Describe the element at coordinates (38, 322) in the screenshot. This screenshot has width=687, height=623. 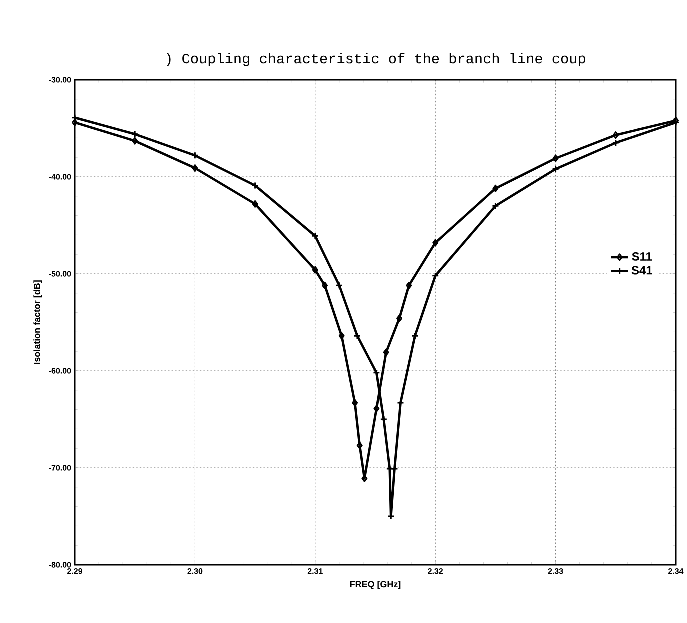
I see `y-axis-title: Isolation factor [dB]` at that location.